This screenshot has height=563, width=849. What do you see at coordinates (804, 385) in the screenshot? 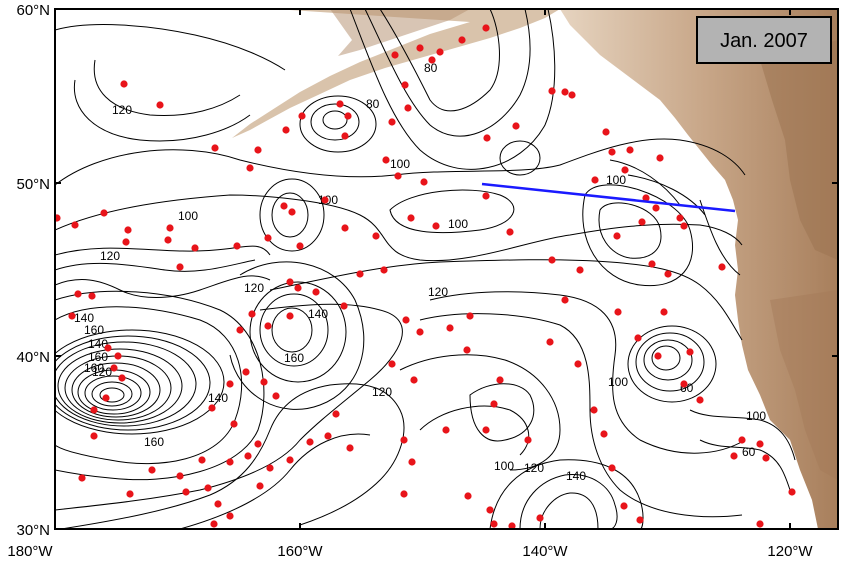
I see `land-mountains-south` at bounding box center [804, 385].